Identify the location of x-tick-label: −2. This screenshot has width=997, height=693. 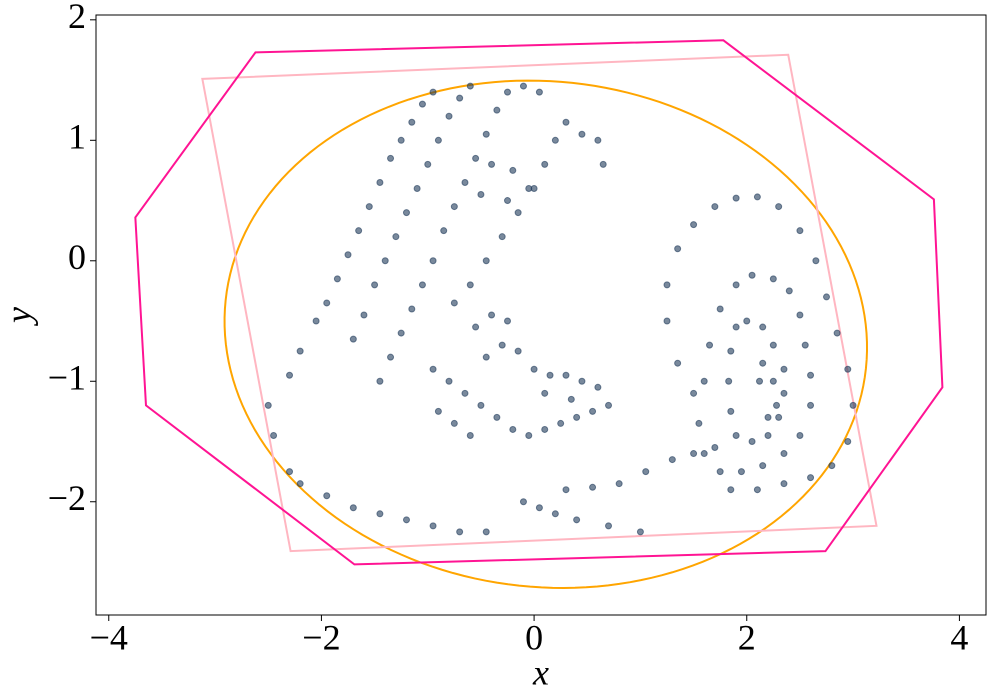
(321, 637).